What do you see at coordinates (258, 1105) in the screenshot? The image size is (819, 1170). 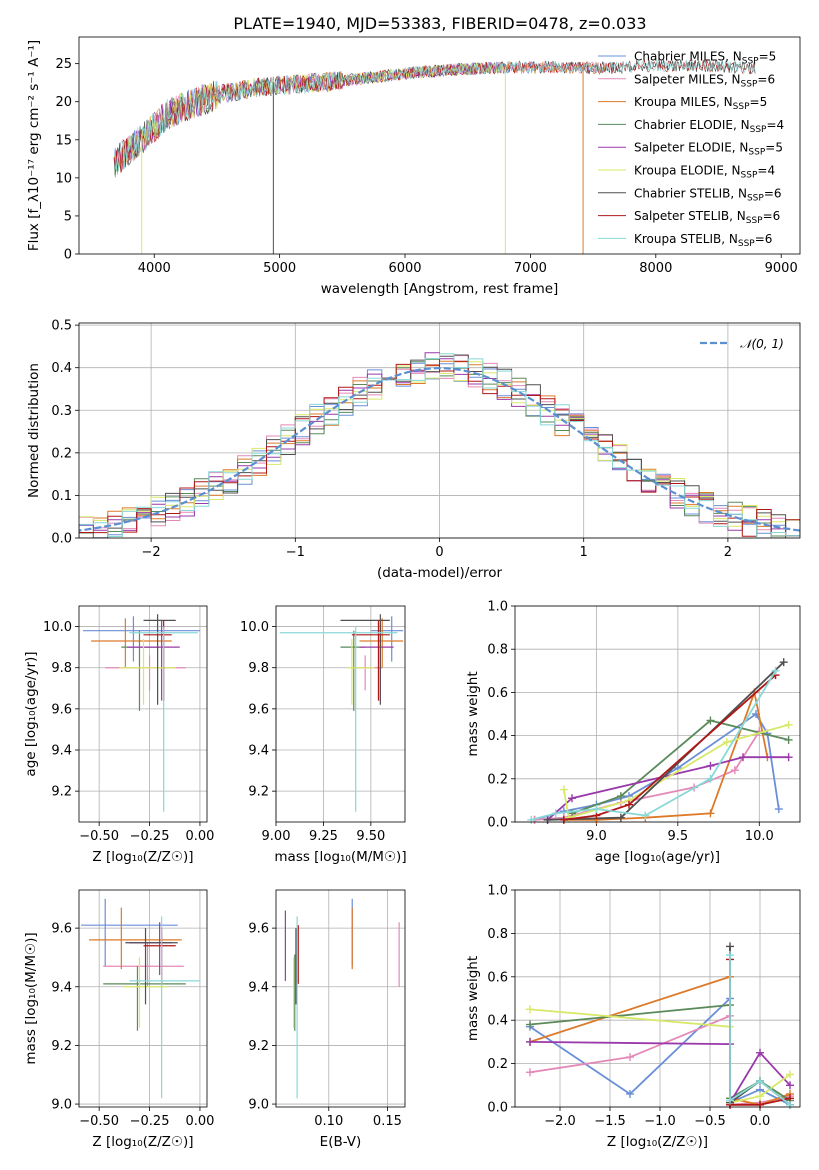 I see `y-tick-label: 9.0` at bounding box center [258, 1105].